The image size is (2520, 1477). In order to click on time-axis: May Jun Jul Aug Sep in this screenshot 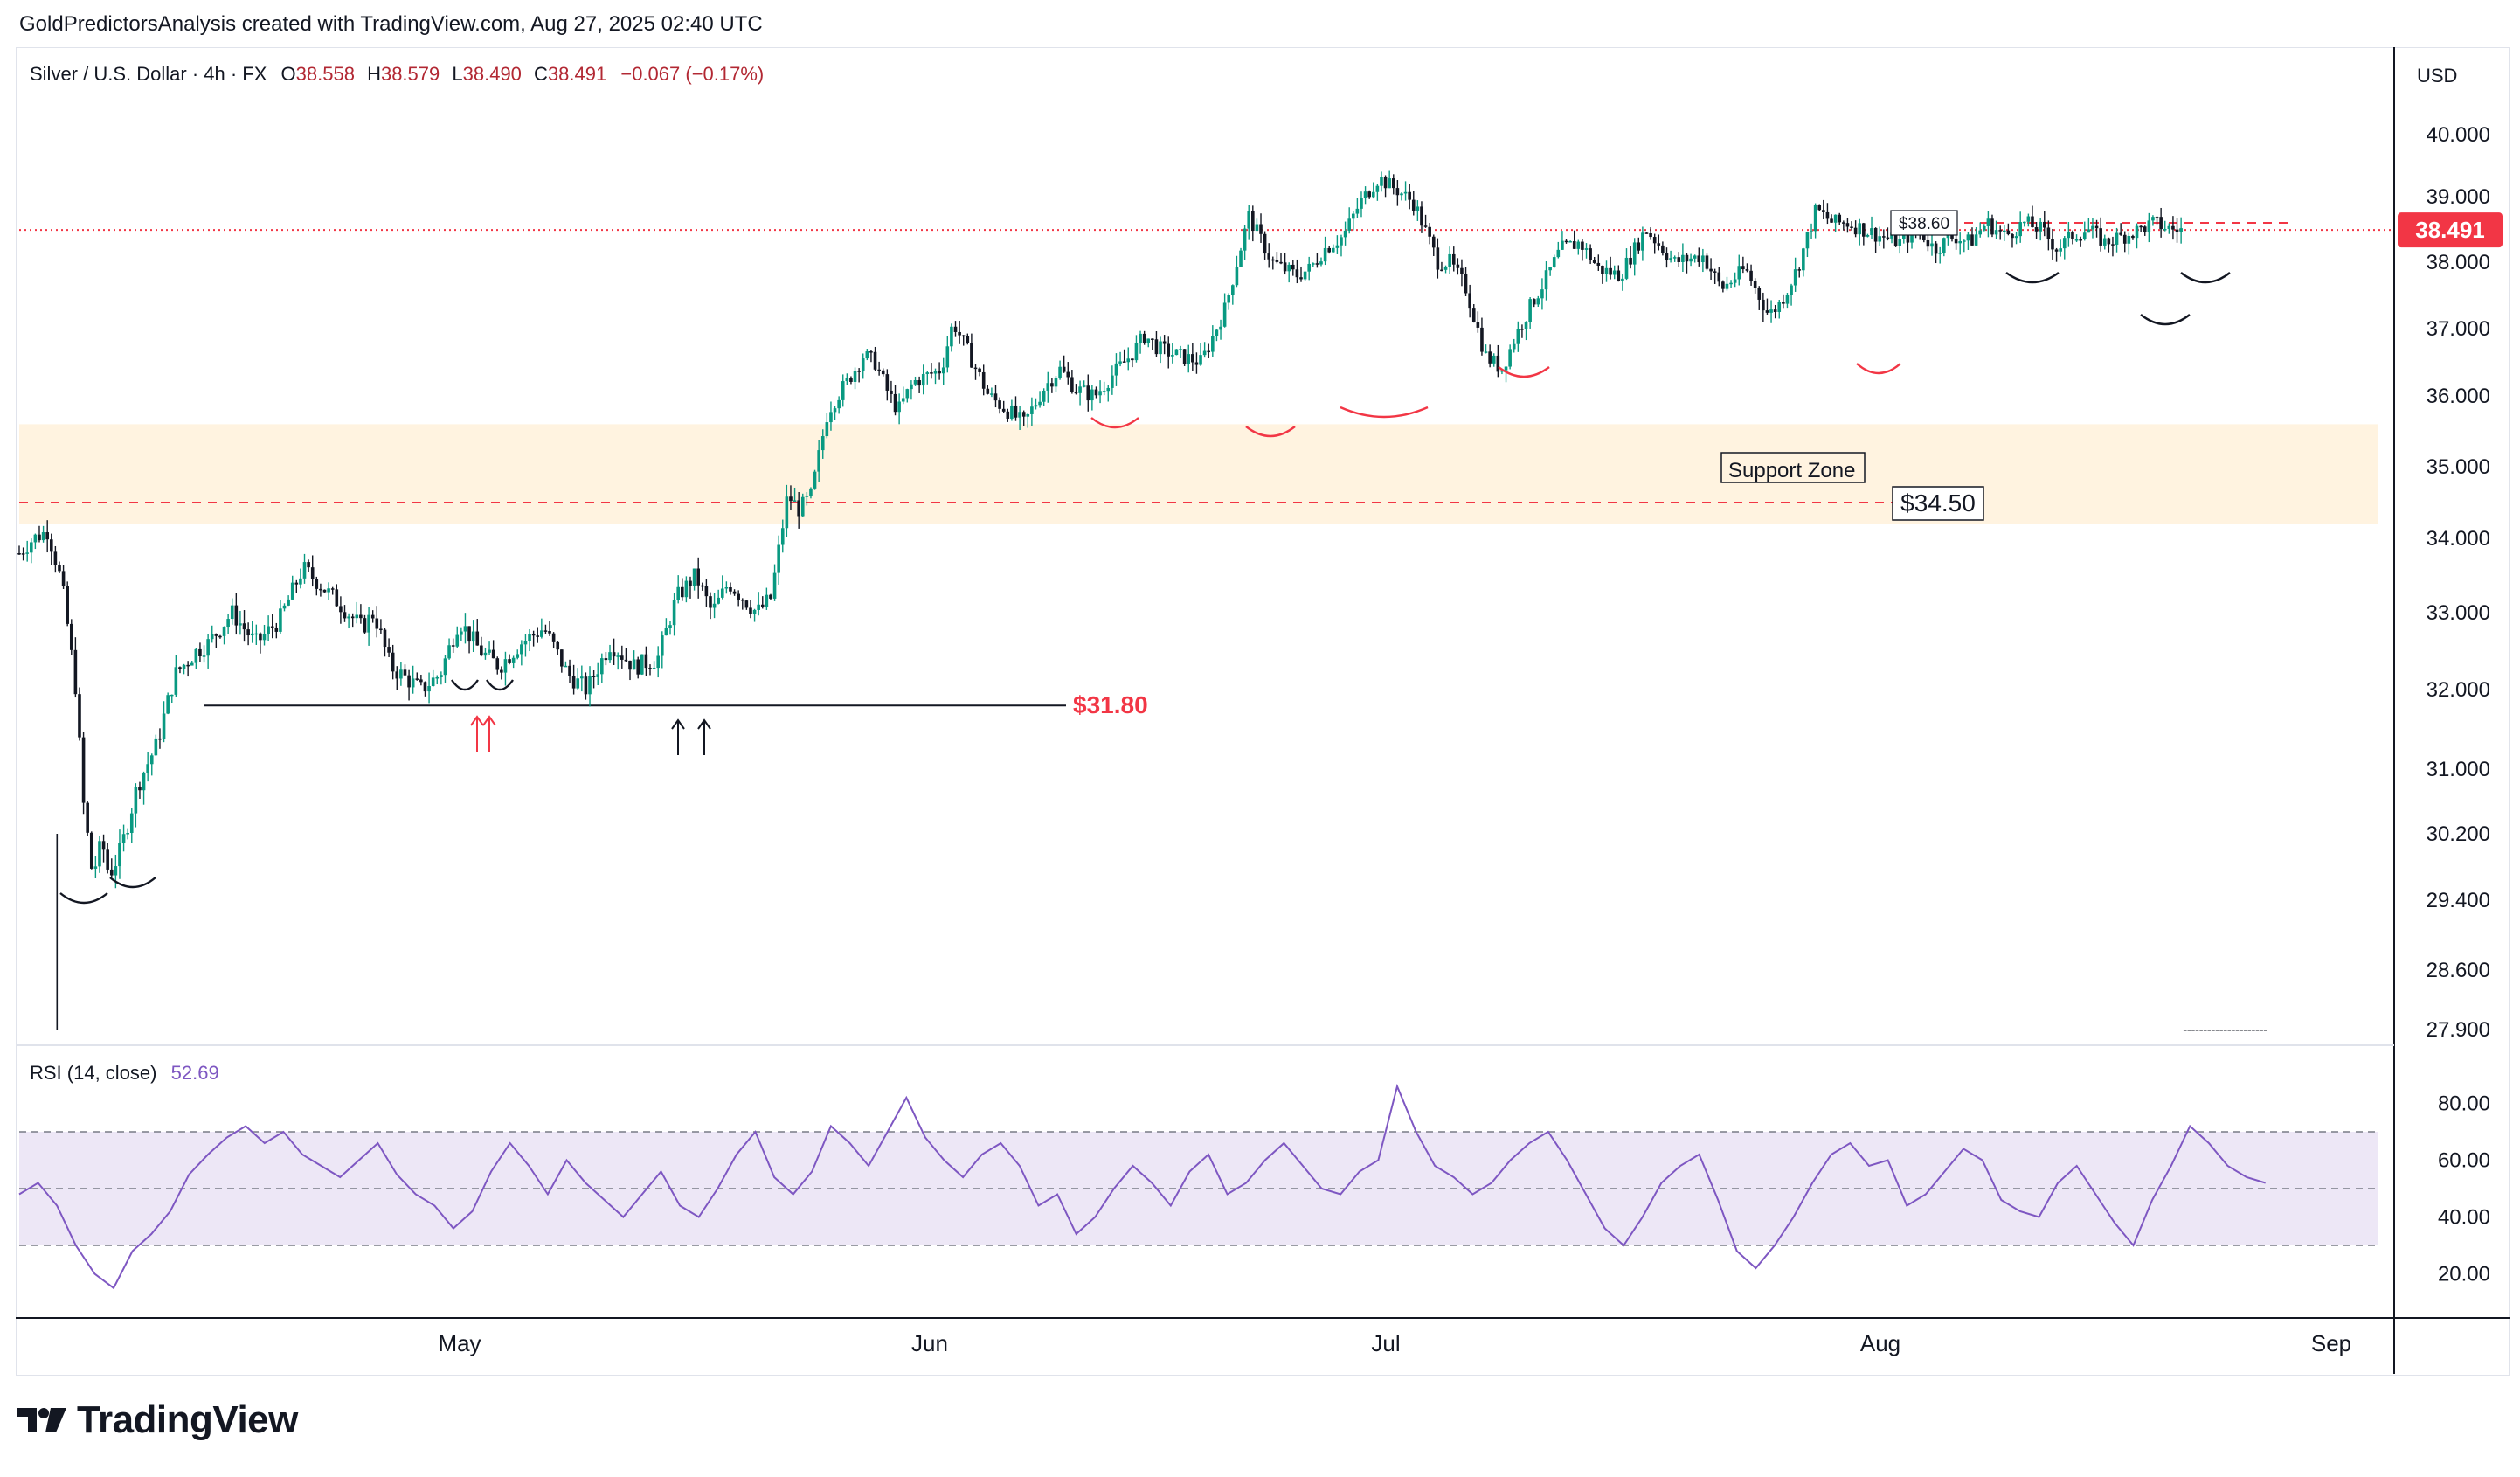, I will do `click(1394, 1343)`.